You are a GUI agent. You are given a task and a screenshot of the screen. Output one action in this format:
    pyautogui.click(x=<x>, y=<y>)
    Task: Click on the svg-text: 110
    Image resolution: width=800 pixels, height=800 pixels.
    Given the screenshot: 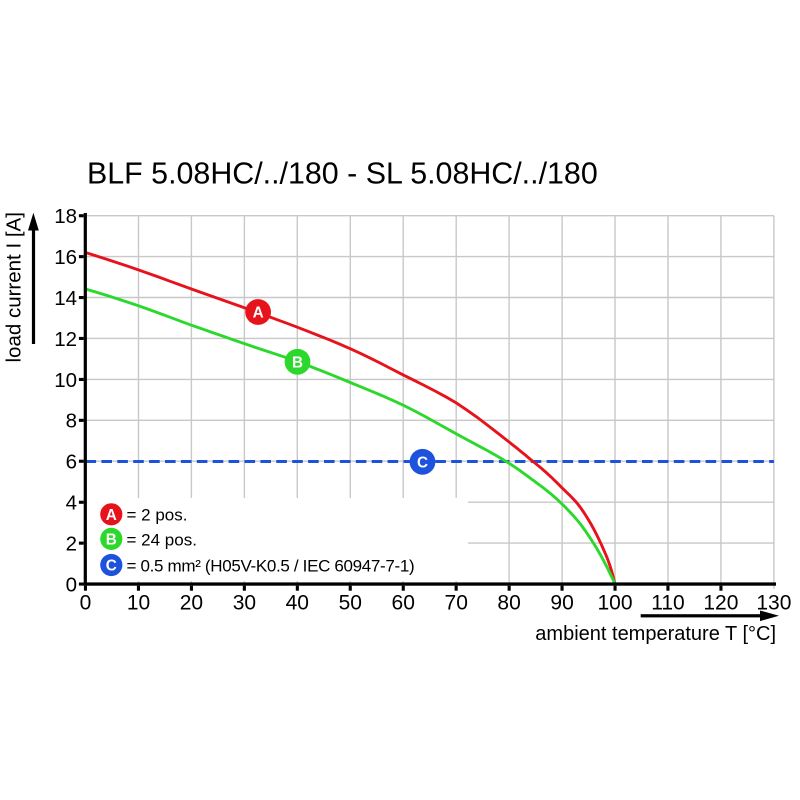 What is the action you would take?
    pyautogui.click(x=667, y=602)
    